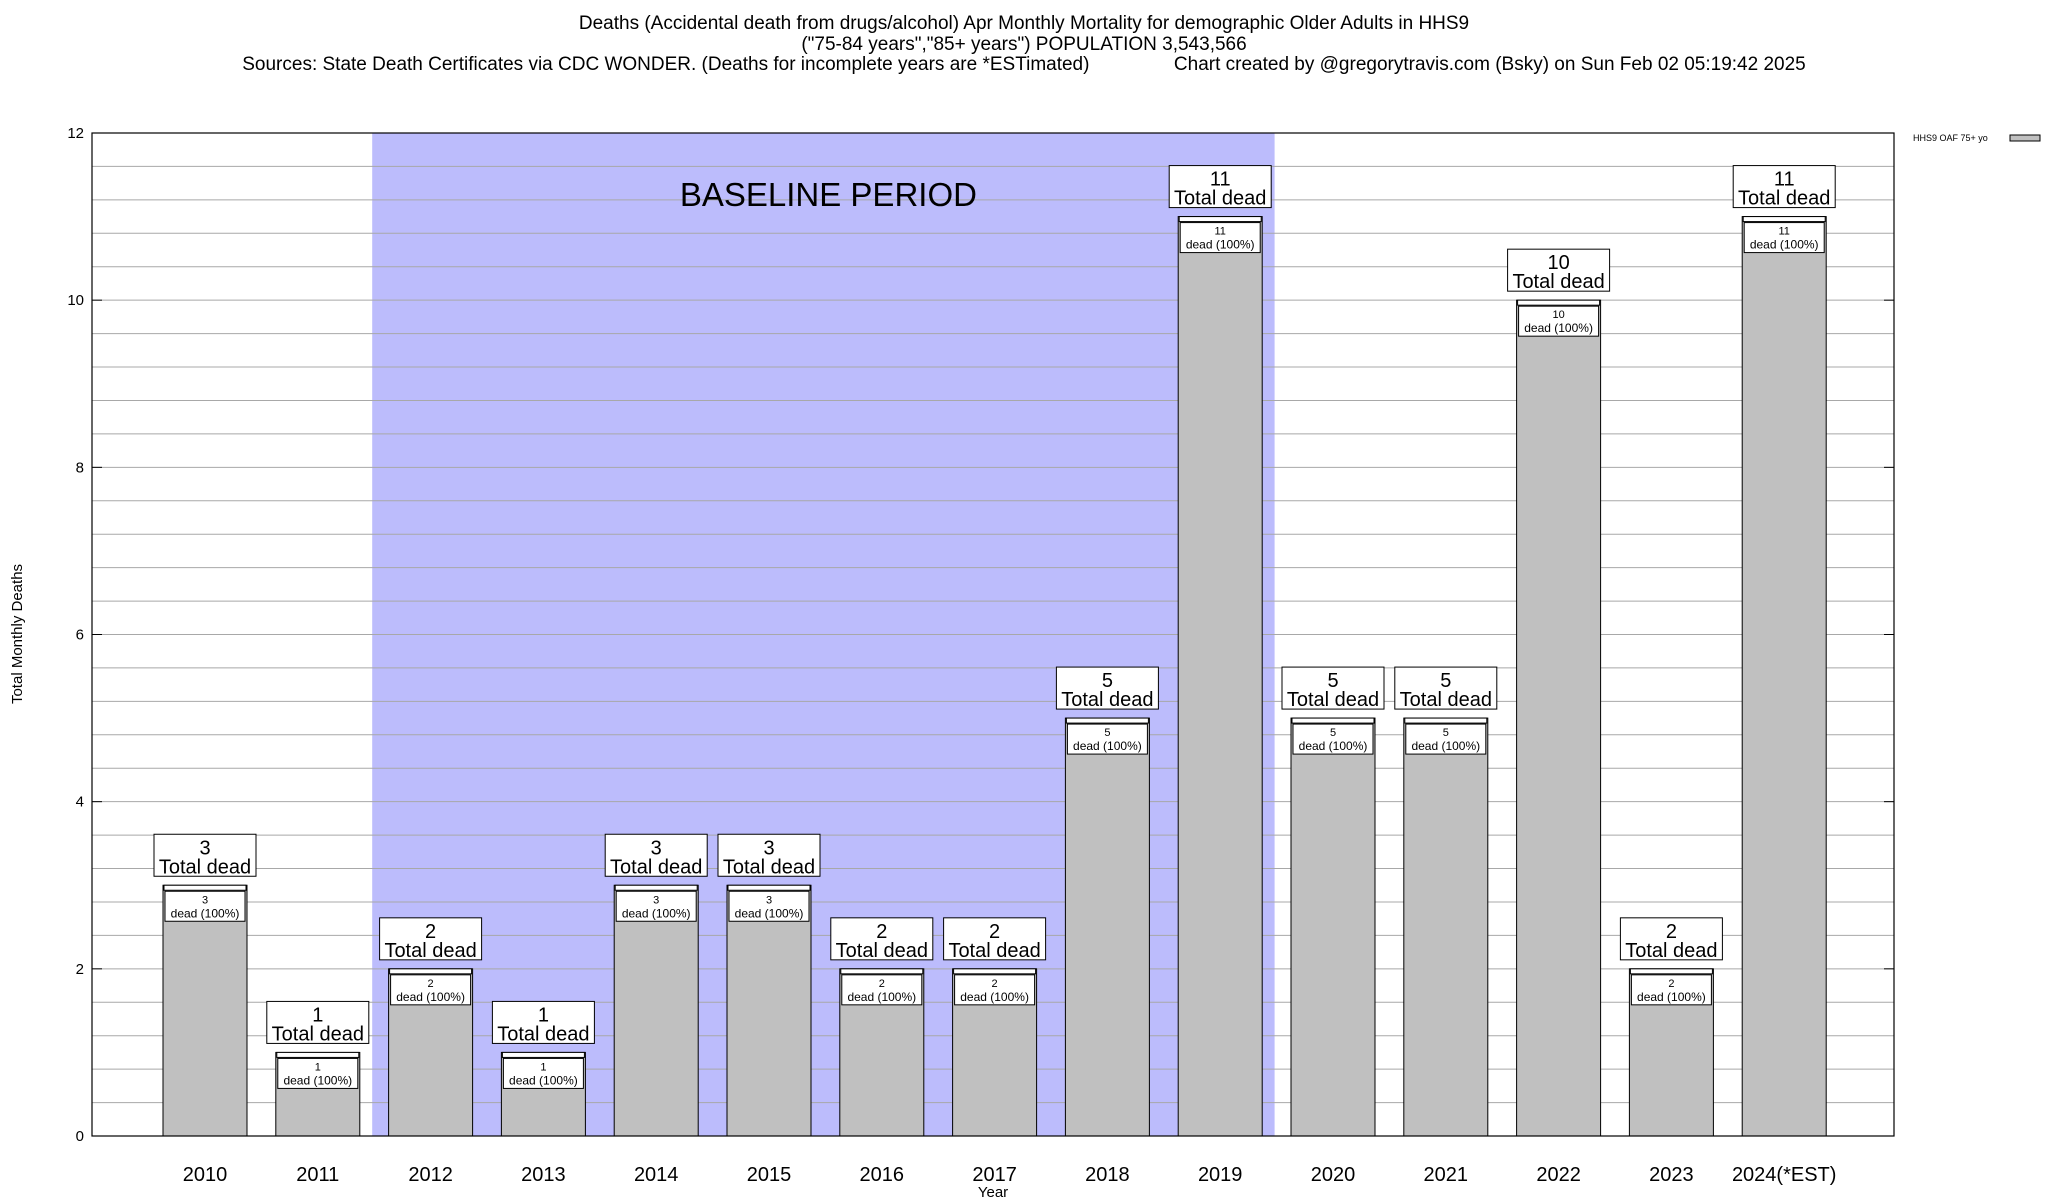  I want to click on y-tick-label: 12, so click(75, 133).